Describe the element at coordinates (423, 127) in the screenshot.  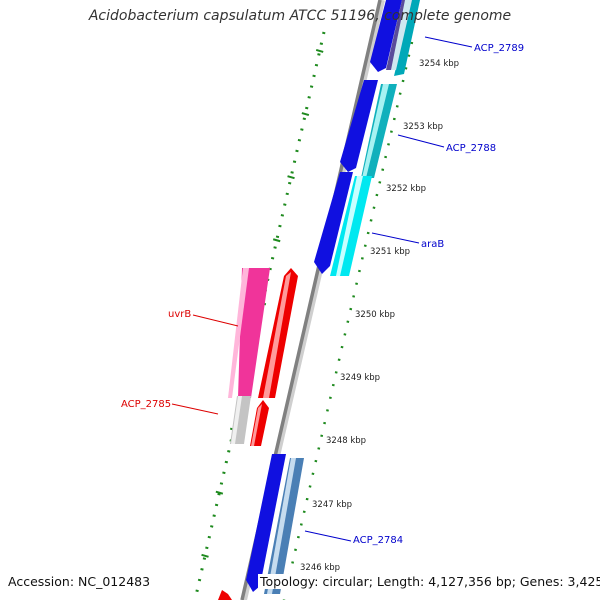
I see `scale-label: 3253 kbp` at that location.